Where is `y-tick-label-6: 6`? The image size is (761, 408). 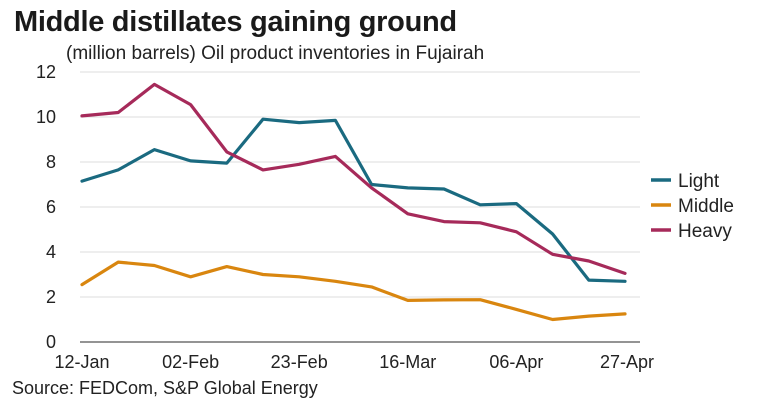
y-tick-label-6: 6 is located at coordinates (51, 207).